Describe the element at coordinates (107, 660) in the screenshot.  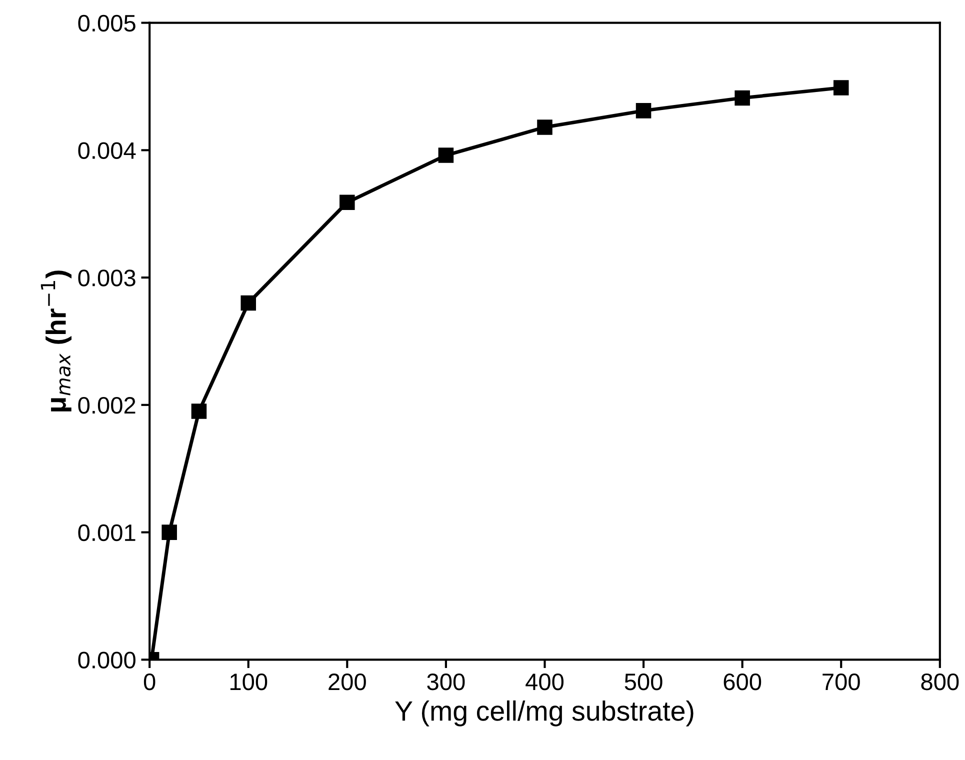
I see `y-tick-label: 0.000` at that location.